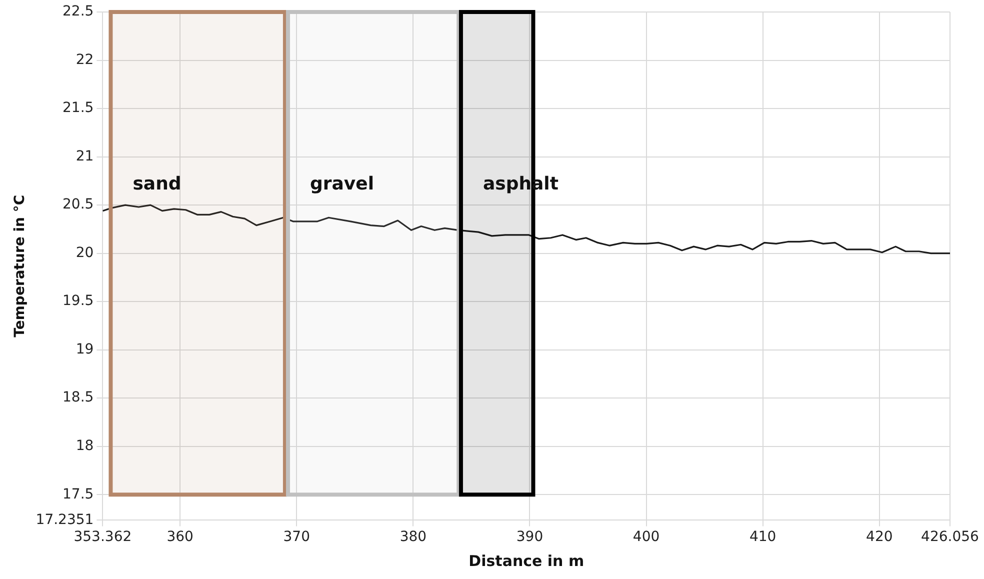 The width and height of the screenshot is (984, 579). Describe the element at coordinates (950, 537) in the screenshot. I see `x-tick-label: 426.056` at that location.